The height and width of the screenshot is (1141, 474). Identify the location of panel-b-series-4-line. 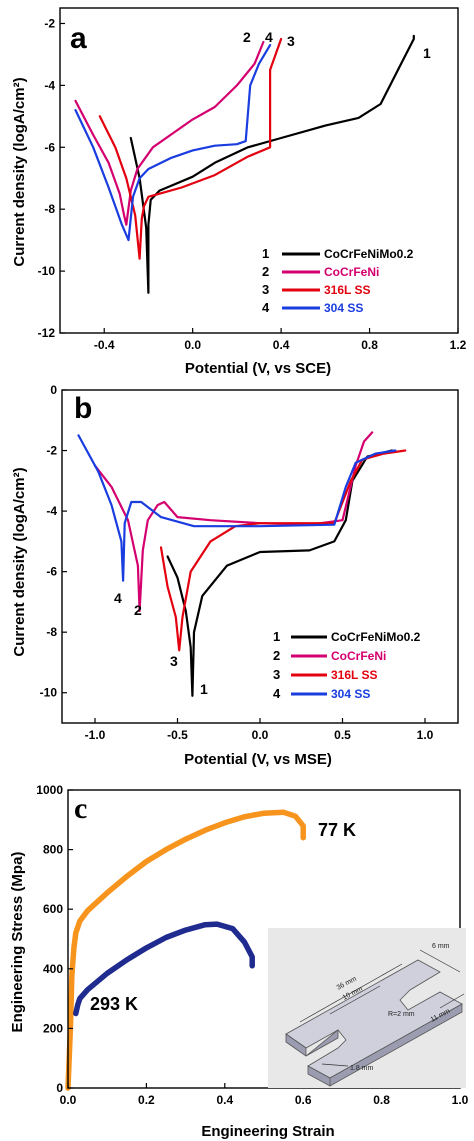
(237, 508).